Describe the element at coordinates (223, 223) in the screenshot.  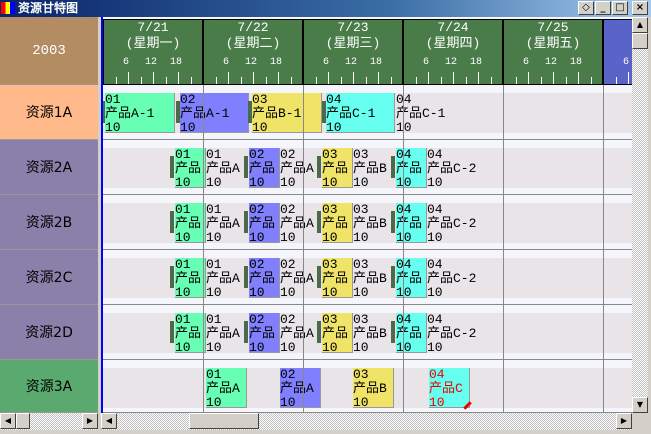
I see `task-label: 01 产品A 10` at that location.